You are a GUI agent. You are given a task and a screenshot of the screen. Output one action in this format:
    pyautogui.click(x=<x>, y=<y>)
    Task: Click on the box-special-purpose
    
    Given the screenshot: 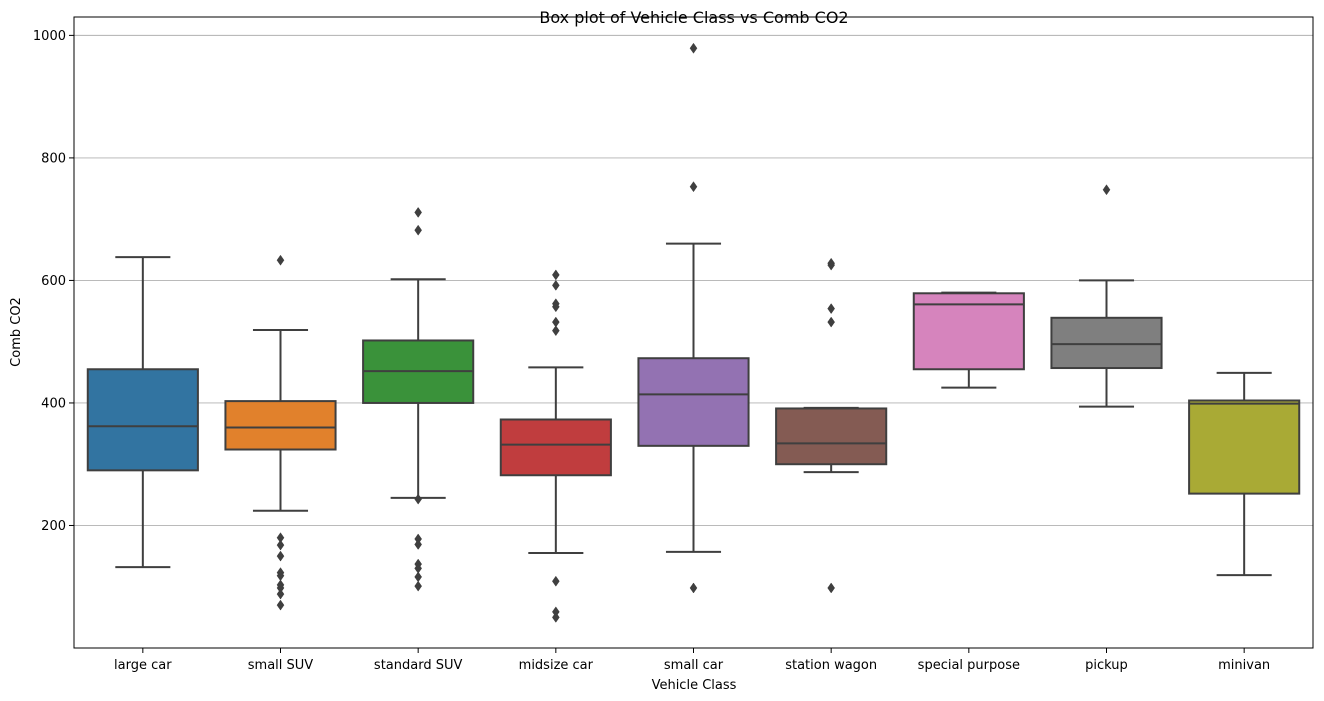 What is the action you would take?
    pyautogui.click(x=968, y=340)
    